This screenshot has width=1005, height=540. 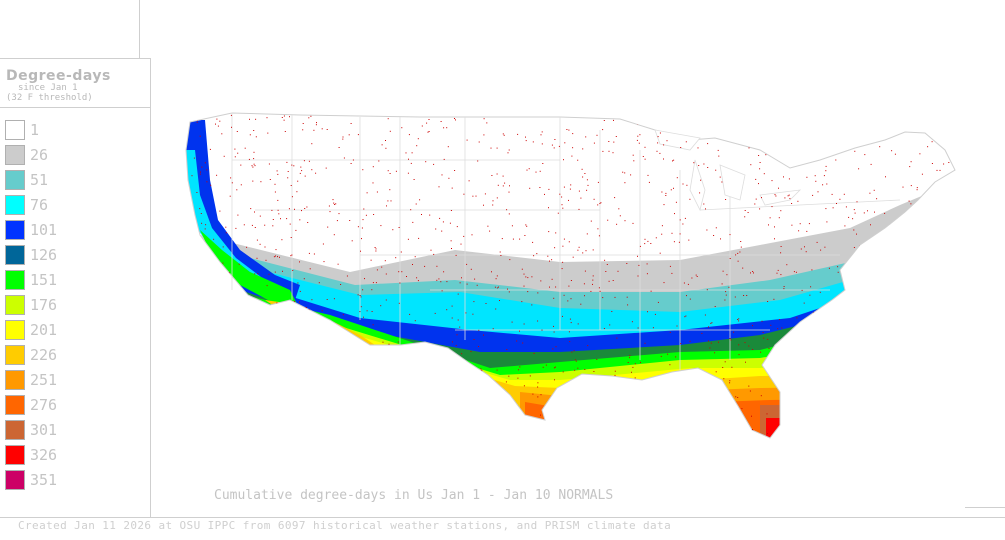 What do you see at coordinates (75, 205) in the screenshot?
I see `legend-item: 76` at bounding box center [75, 205].